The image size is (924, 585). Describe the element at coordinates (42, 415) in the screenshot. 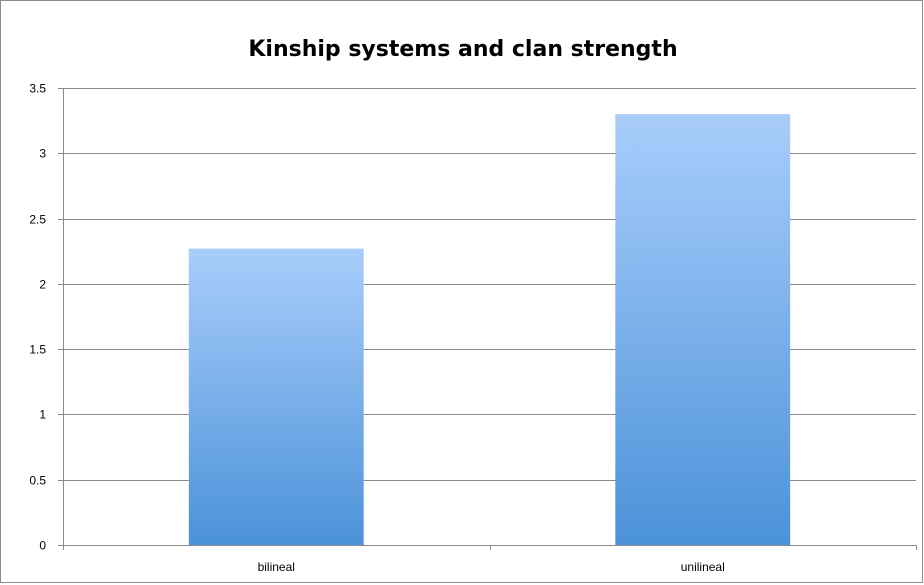

I see `y-tick-label: 1` at that location.